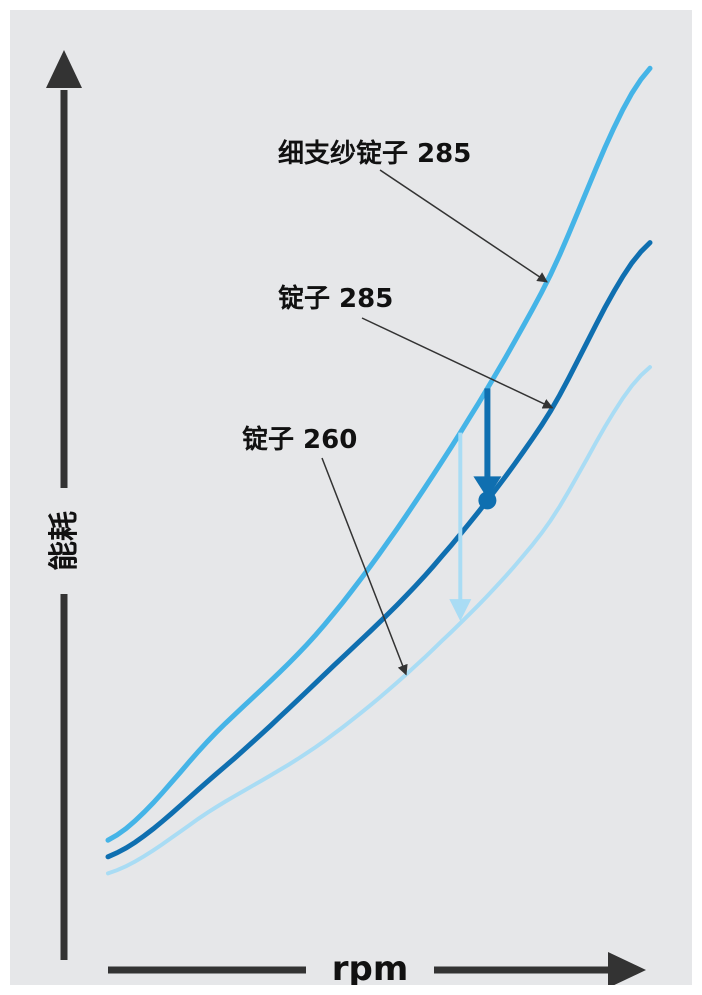 This screenshot has width=702, height=995. What do you see at coordinates (64, 541) in the screenshot?
I see `y-axis-label: 能耗` at bounding box center [64, 541].